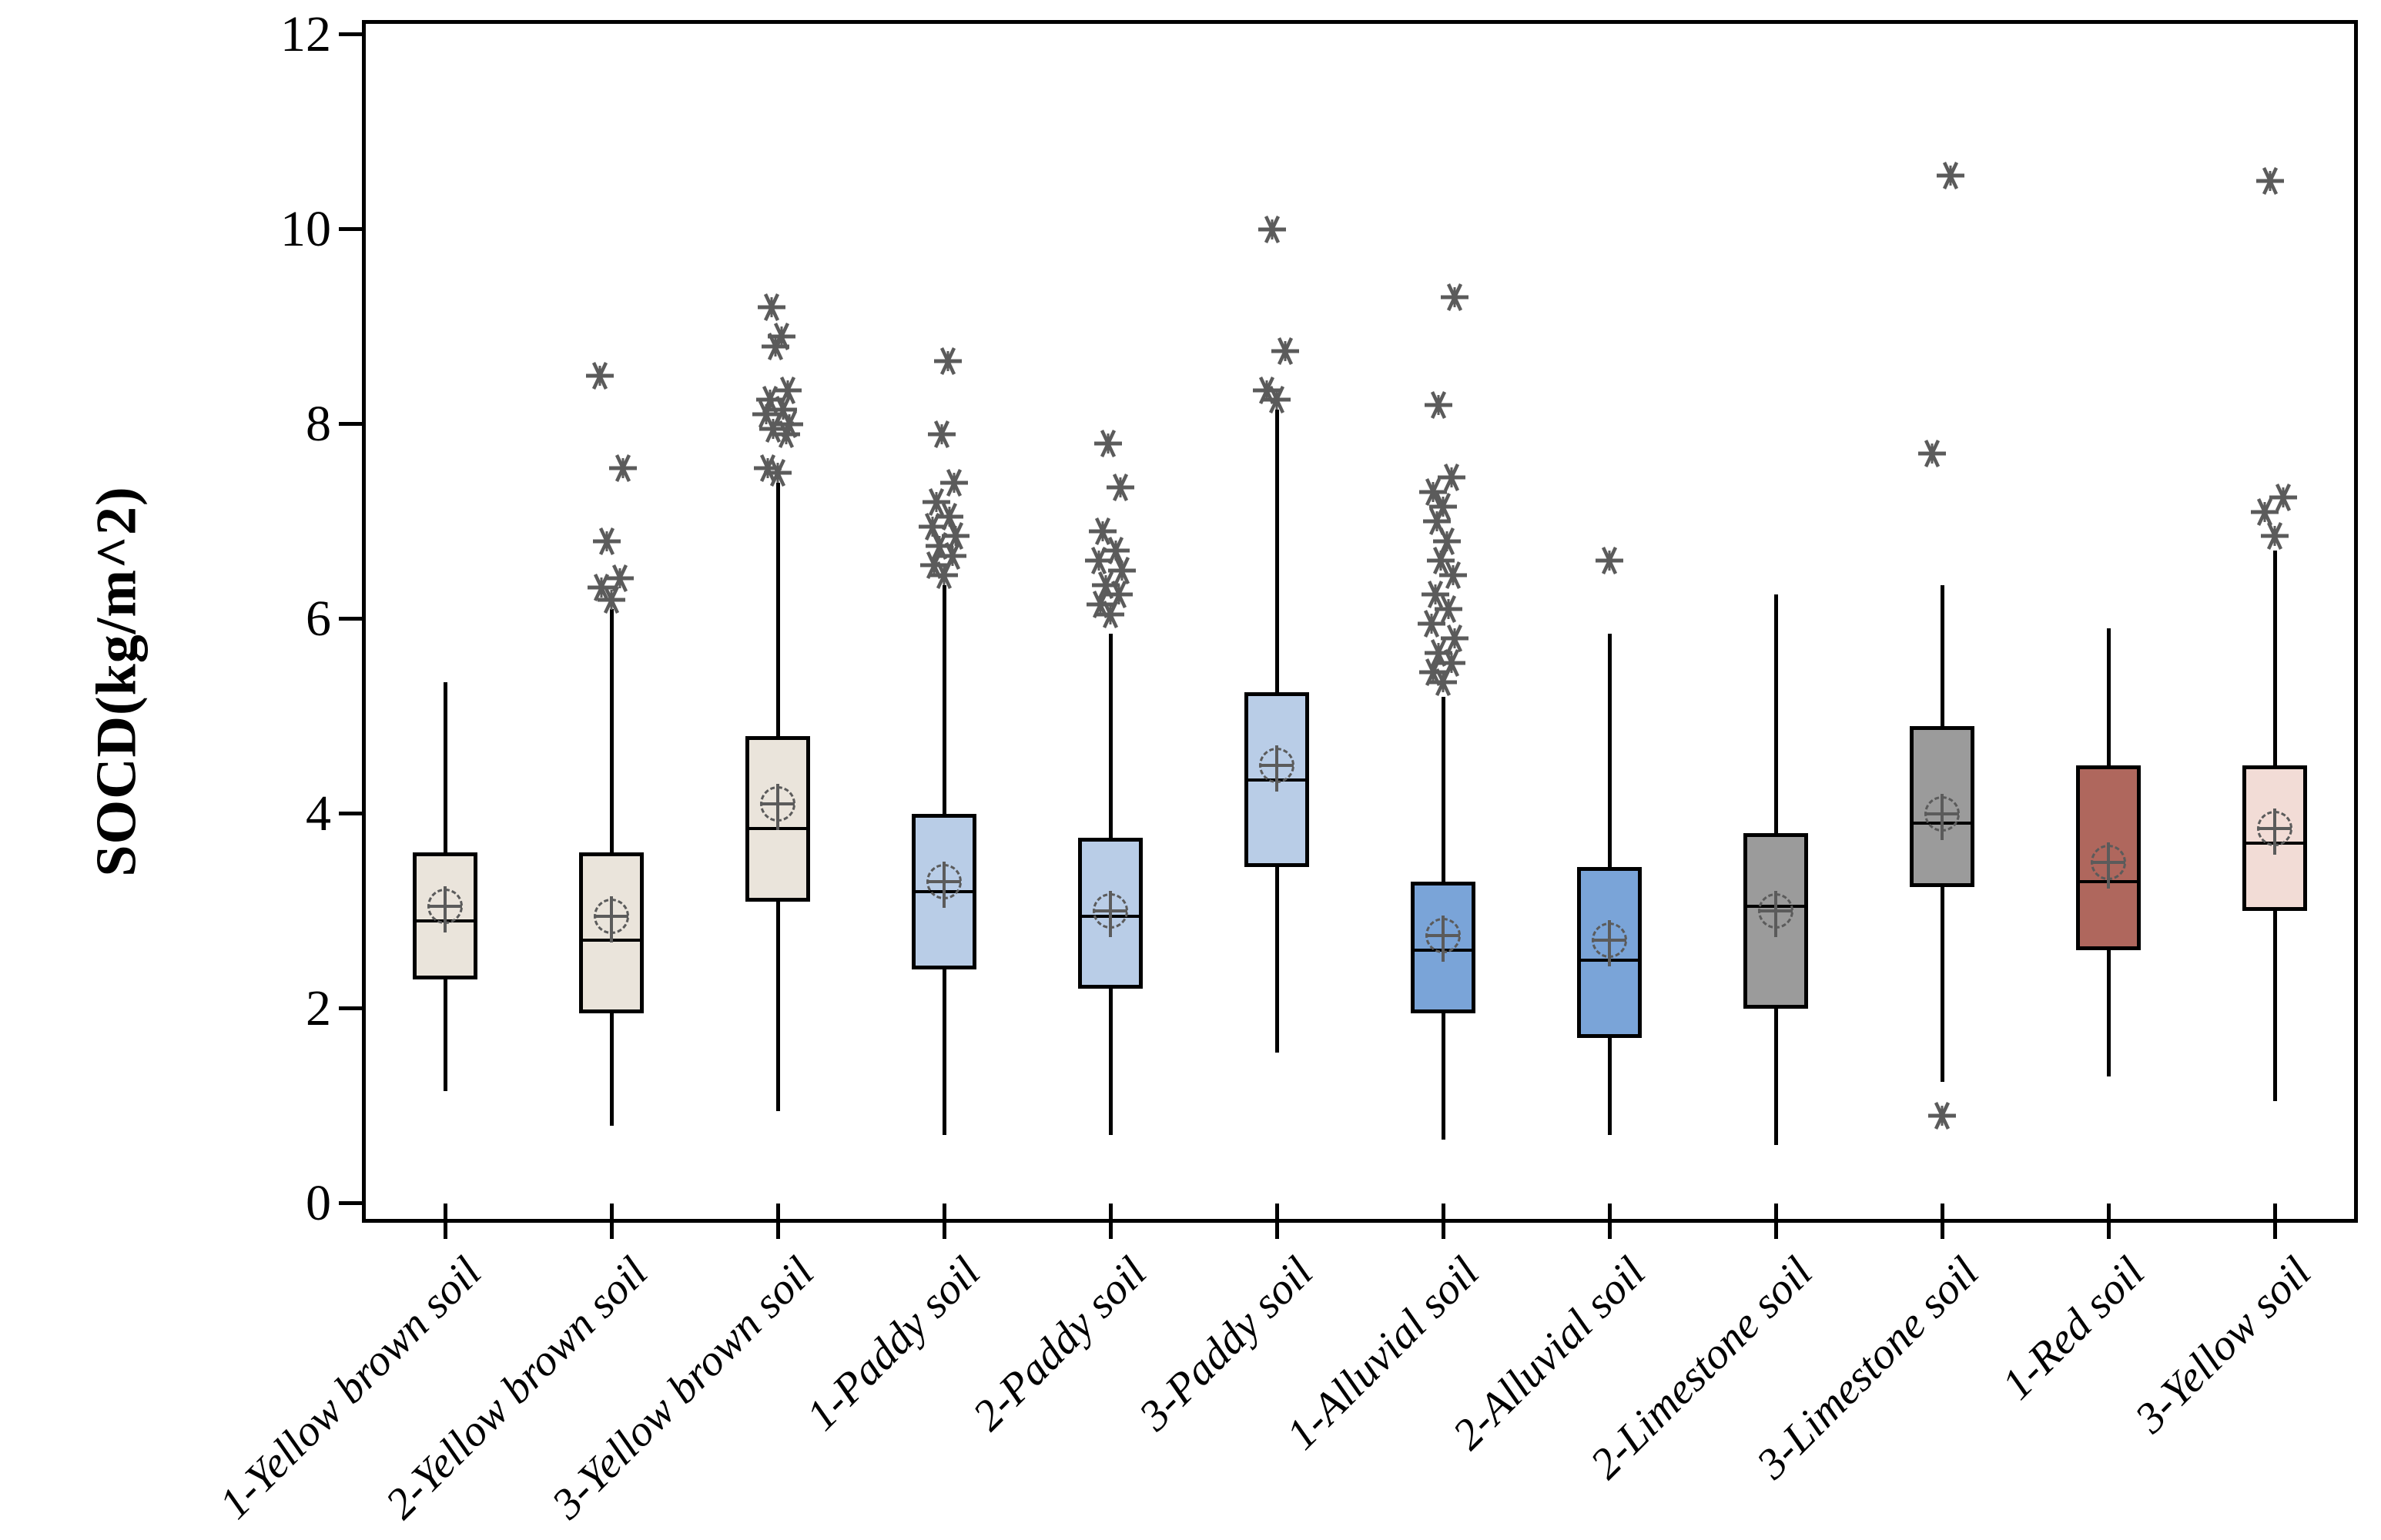  Describe the element at coordinates (318, 1008) in the screenshot. I see `y-tick-label: 2` at that location.